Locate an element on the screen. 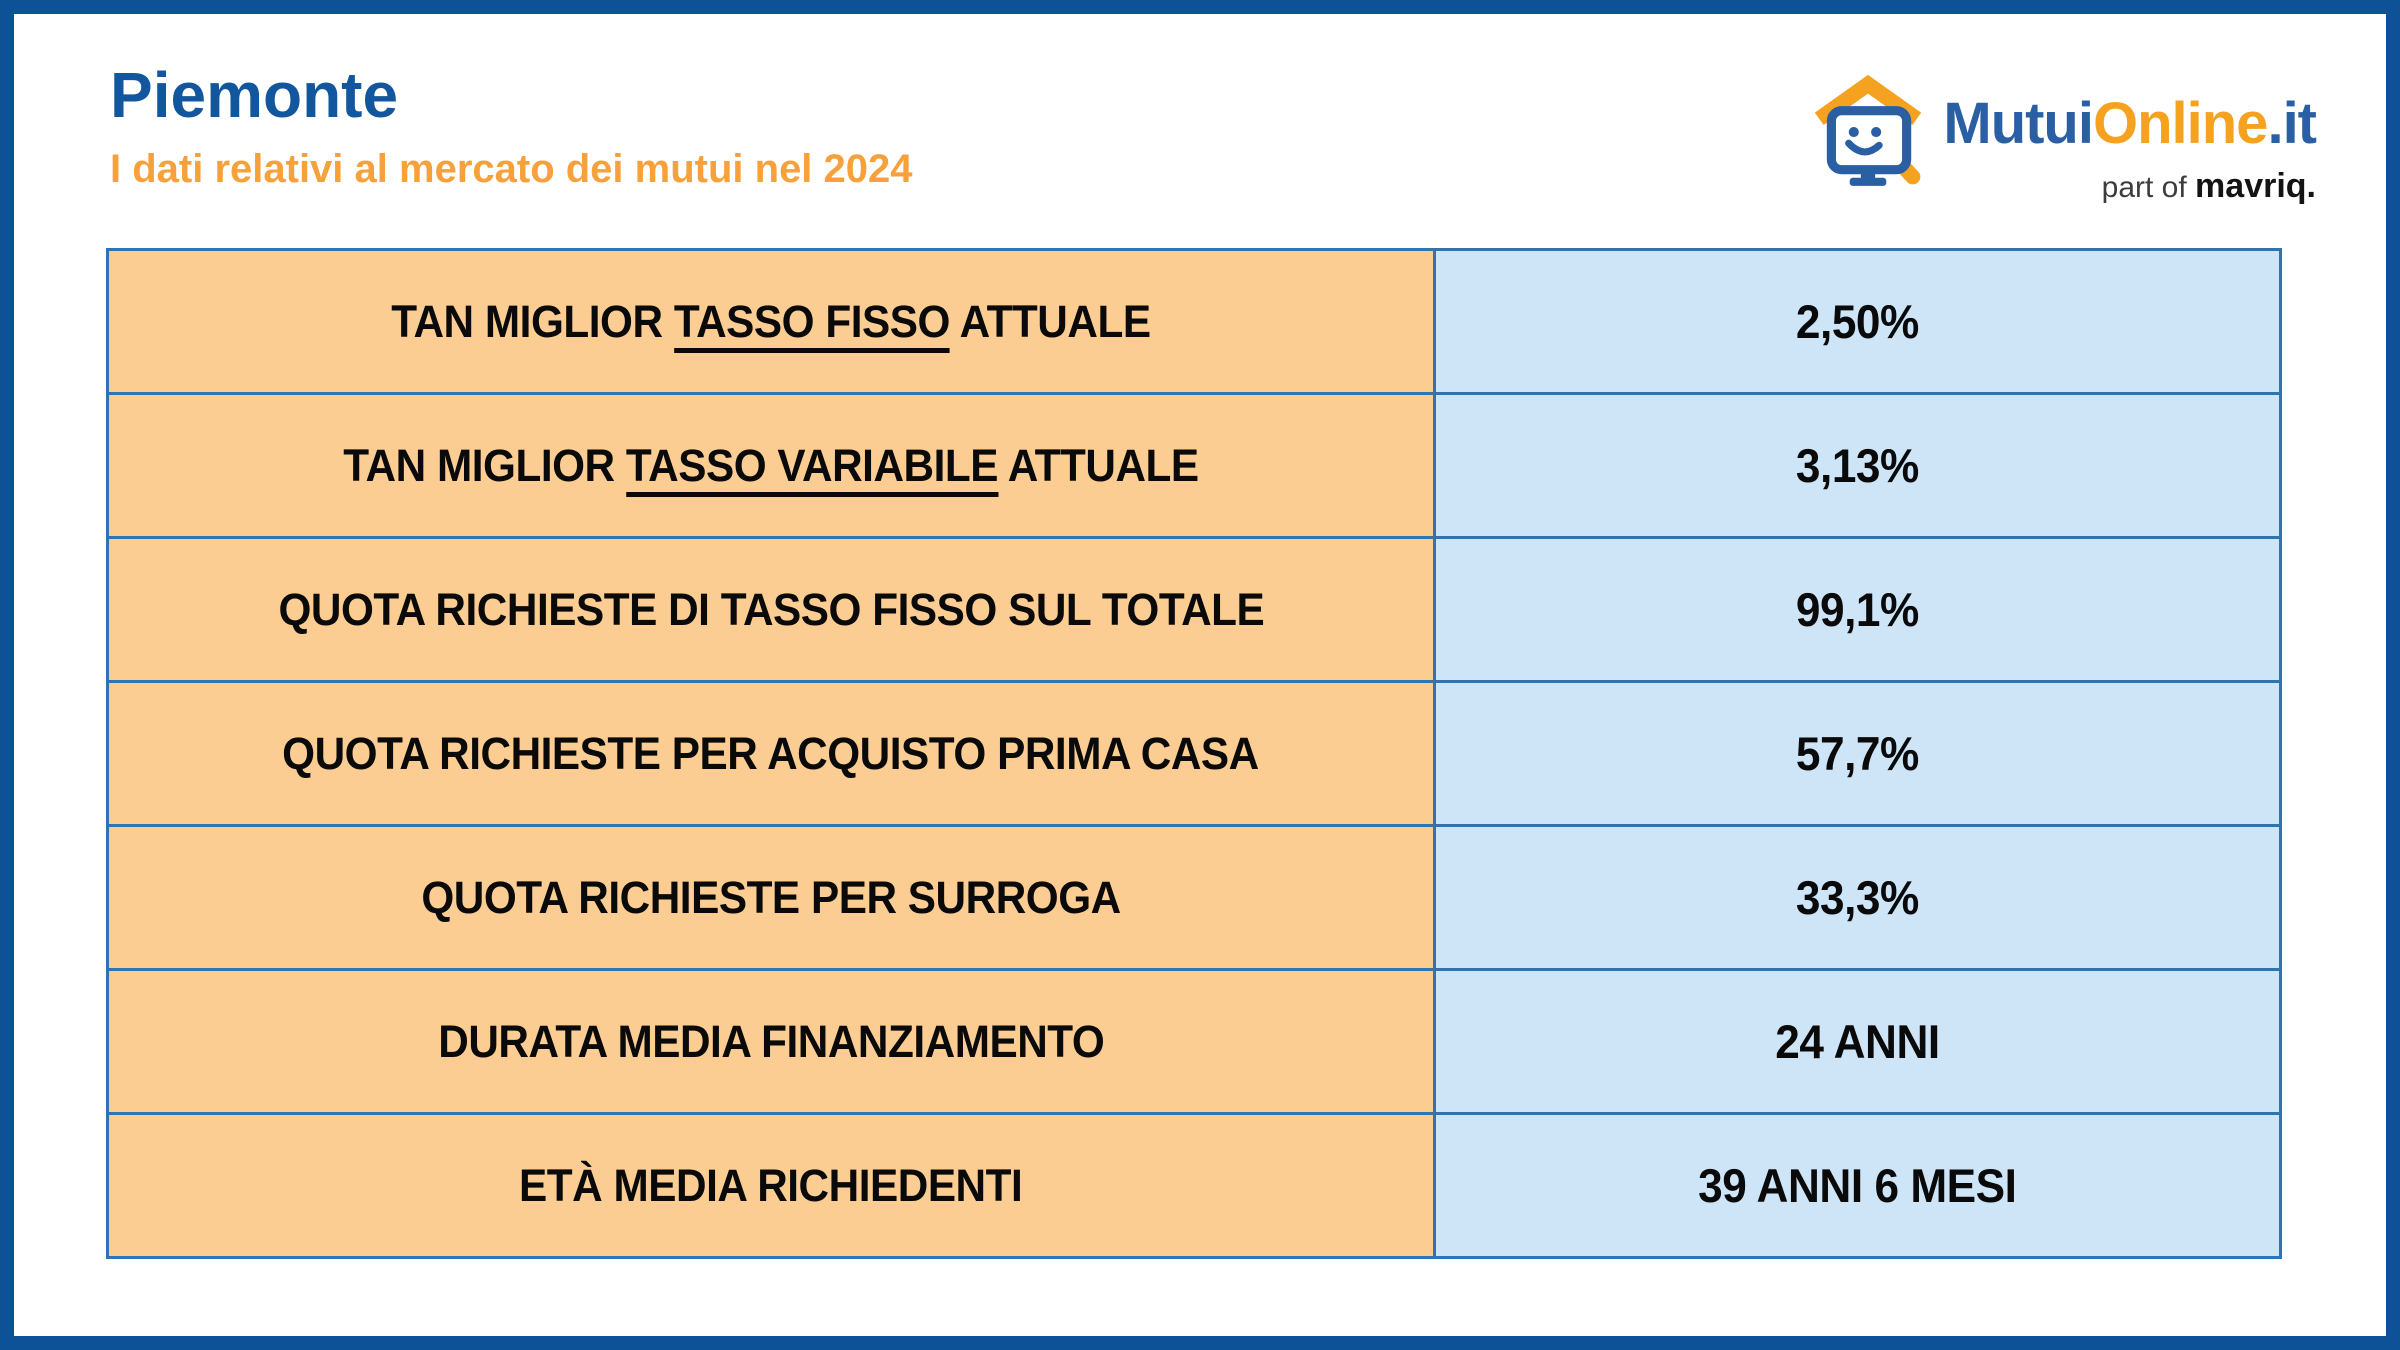  metric-value: 24 ANNI is located at coordinates (1857, 1041).